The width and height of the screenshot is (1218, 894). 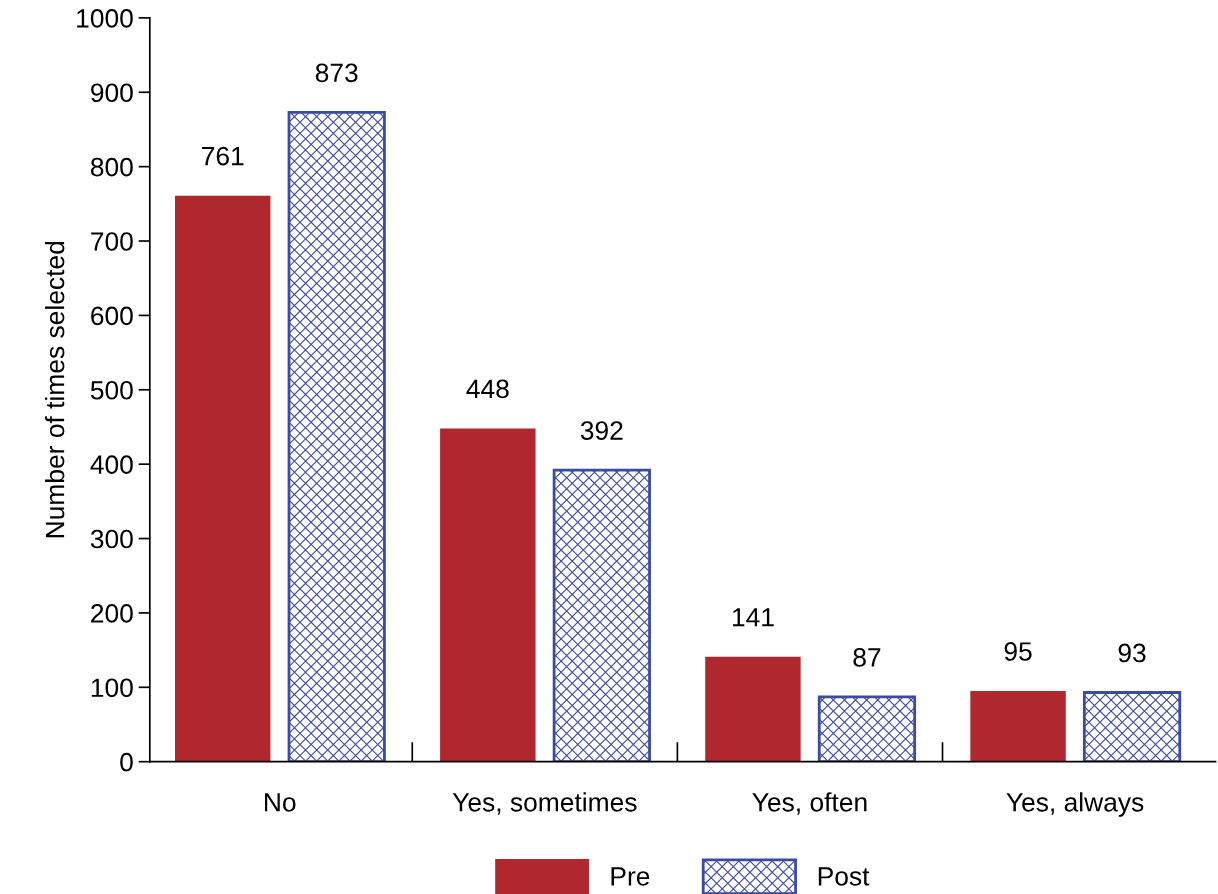 What do you see at coordinates (487, 389) in the screenshot?
I see `data-label: 448` at bounding box center [487, 389].